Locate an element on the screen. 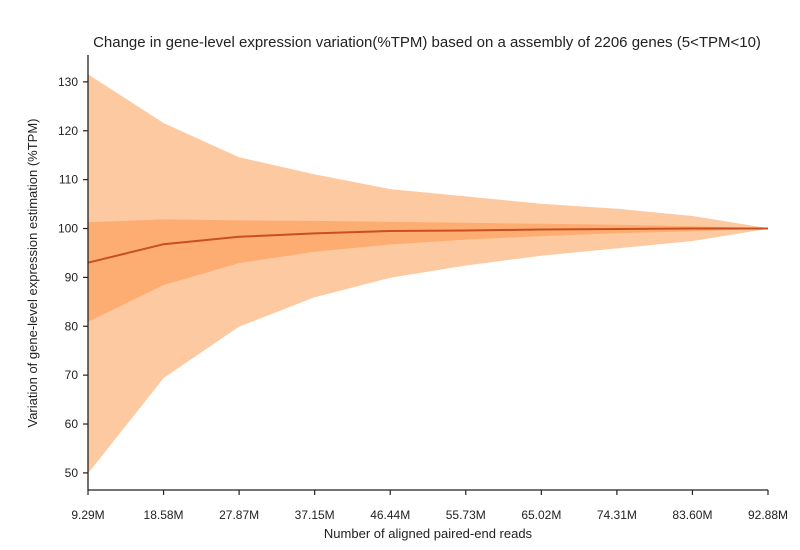 Image resolution: width=800 pixels, height=550 pixels. x-tick-label: 18.58M is located at coordinates (164, 515).